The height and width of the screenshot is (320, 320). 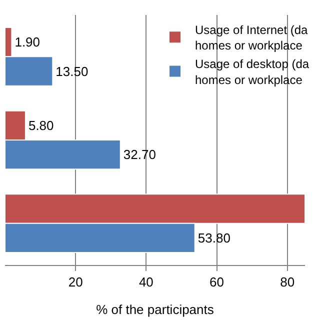 What do you see at coordinates (75, 282) in the screenshot?
I see `x-tick-label: 20` at bounding box center [75, 282].